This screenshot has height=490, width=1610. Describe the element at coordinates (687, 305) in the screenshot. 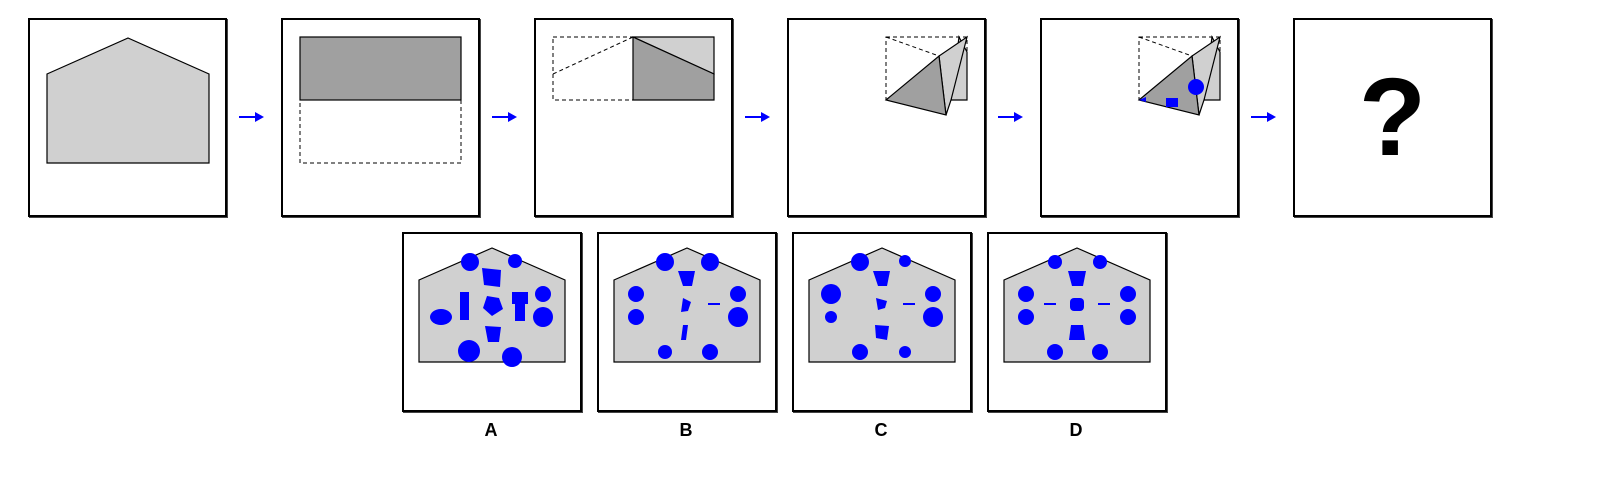

I see `option-b-unfolded` at that location.